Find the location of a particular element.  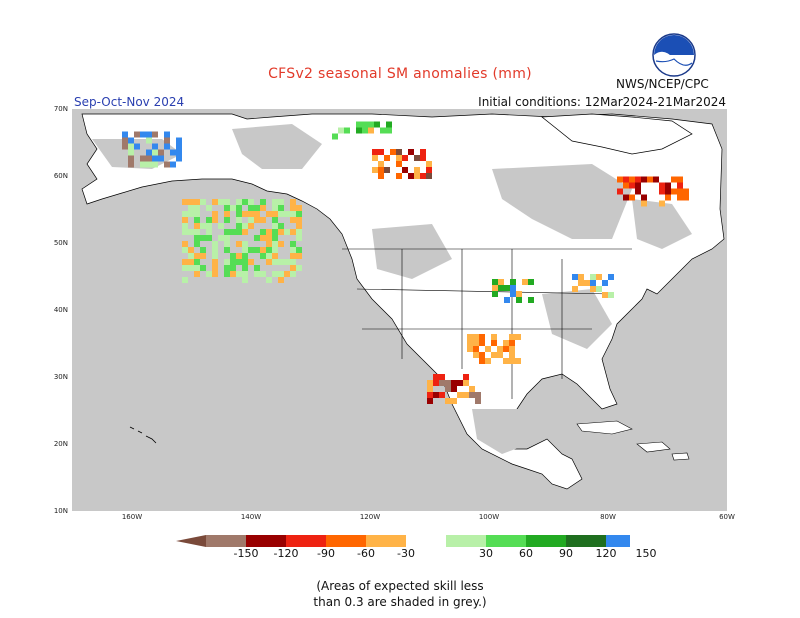

colorbar-label: 150 is located at coordinates (646, 553).